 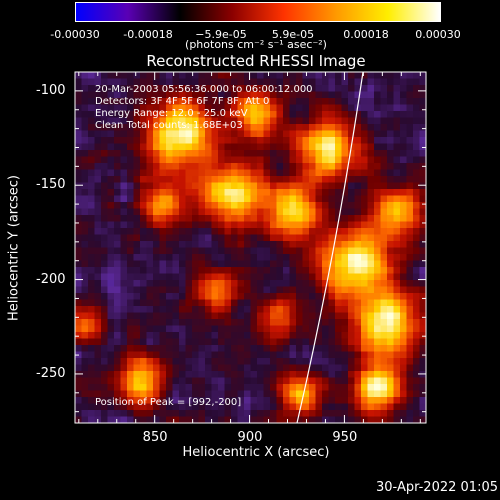 I want to click on colorbar-units: (photons cm⁻² s⁻¹ asec⁻²), so click(x=256, y=44).